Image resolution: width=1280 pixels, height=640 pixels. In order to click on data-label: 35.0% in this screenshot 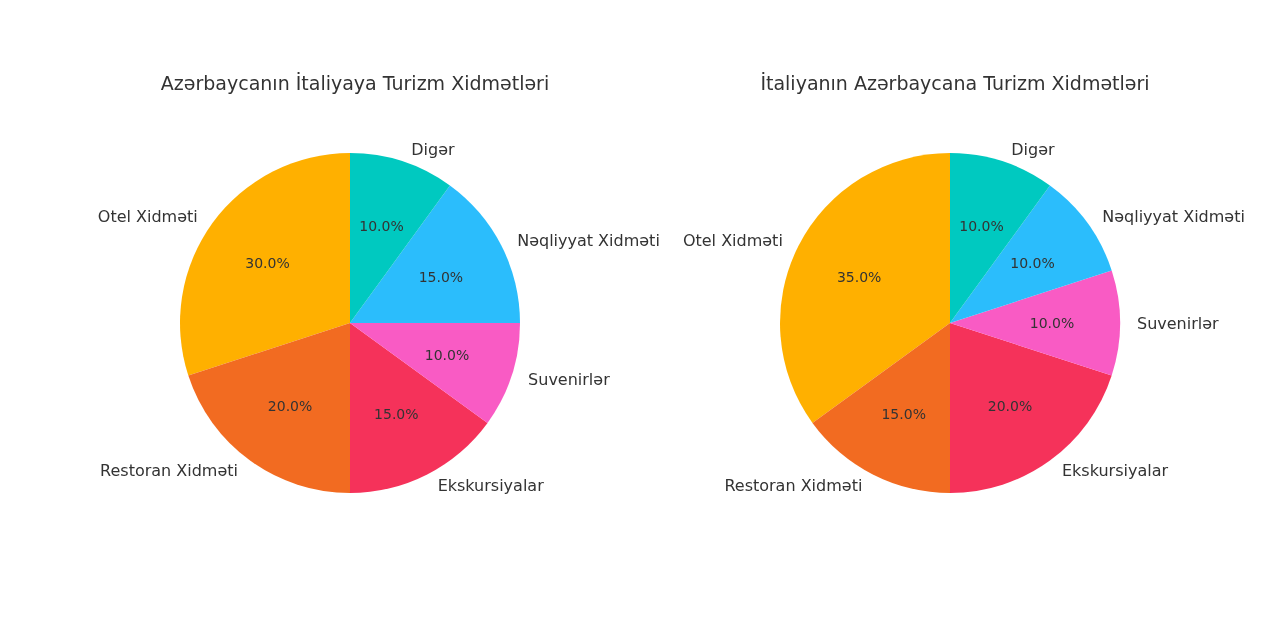, I will do `click(859, 276)`.